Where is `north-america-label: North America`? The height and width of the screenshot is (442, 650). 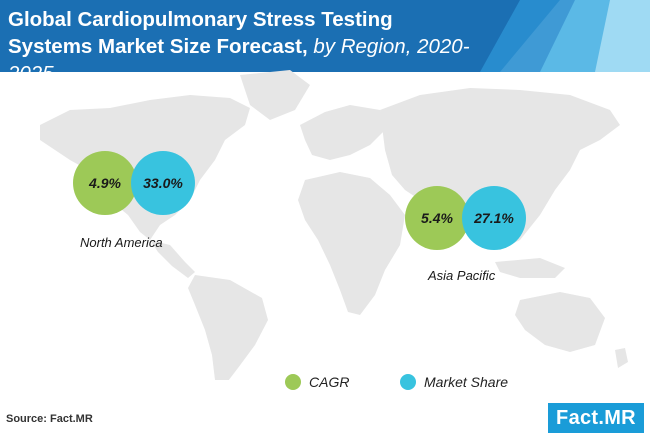
north-america-label: North America is located at coordinates (121, 242).